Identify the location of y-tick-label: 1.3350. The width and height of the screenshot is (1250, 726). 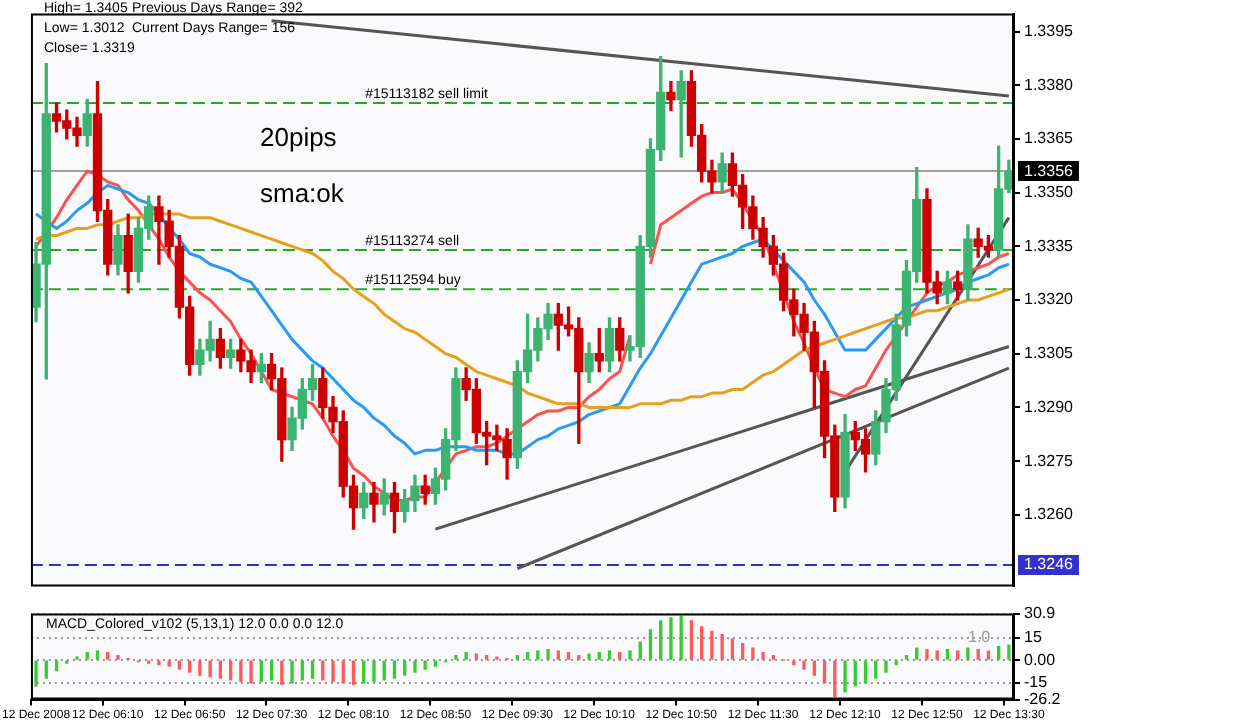
(1049, 192).